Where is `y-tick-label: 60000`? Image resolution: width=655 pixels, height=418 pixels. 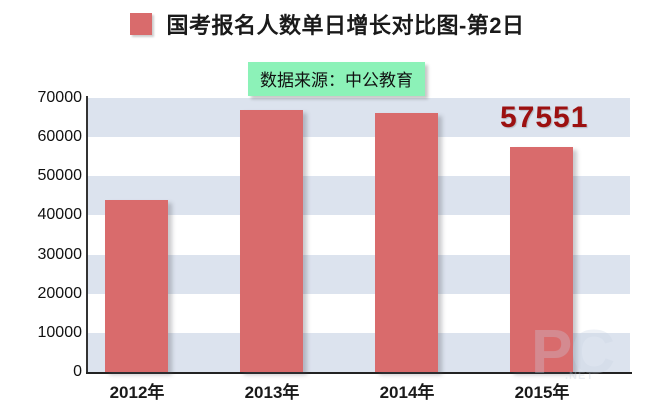
y-tick-label: 60000 is located at coordinates (60, 137).